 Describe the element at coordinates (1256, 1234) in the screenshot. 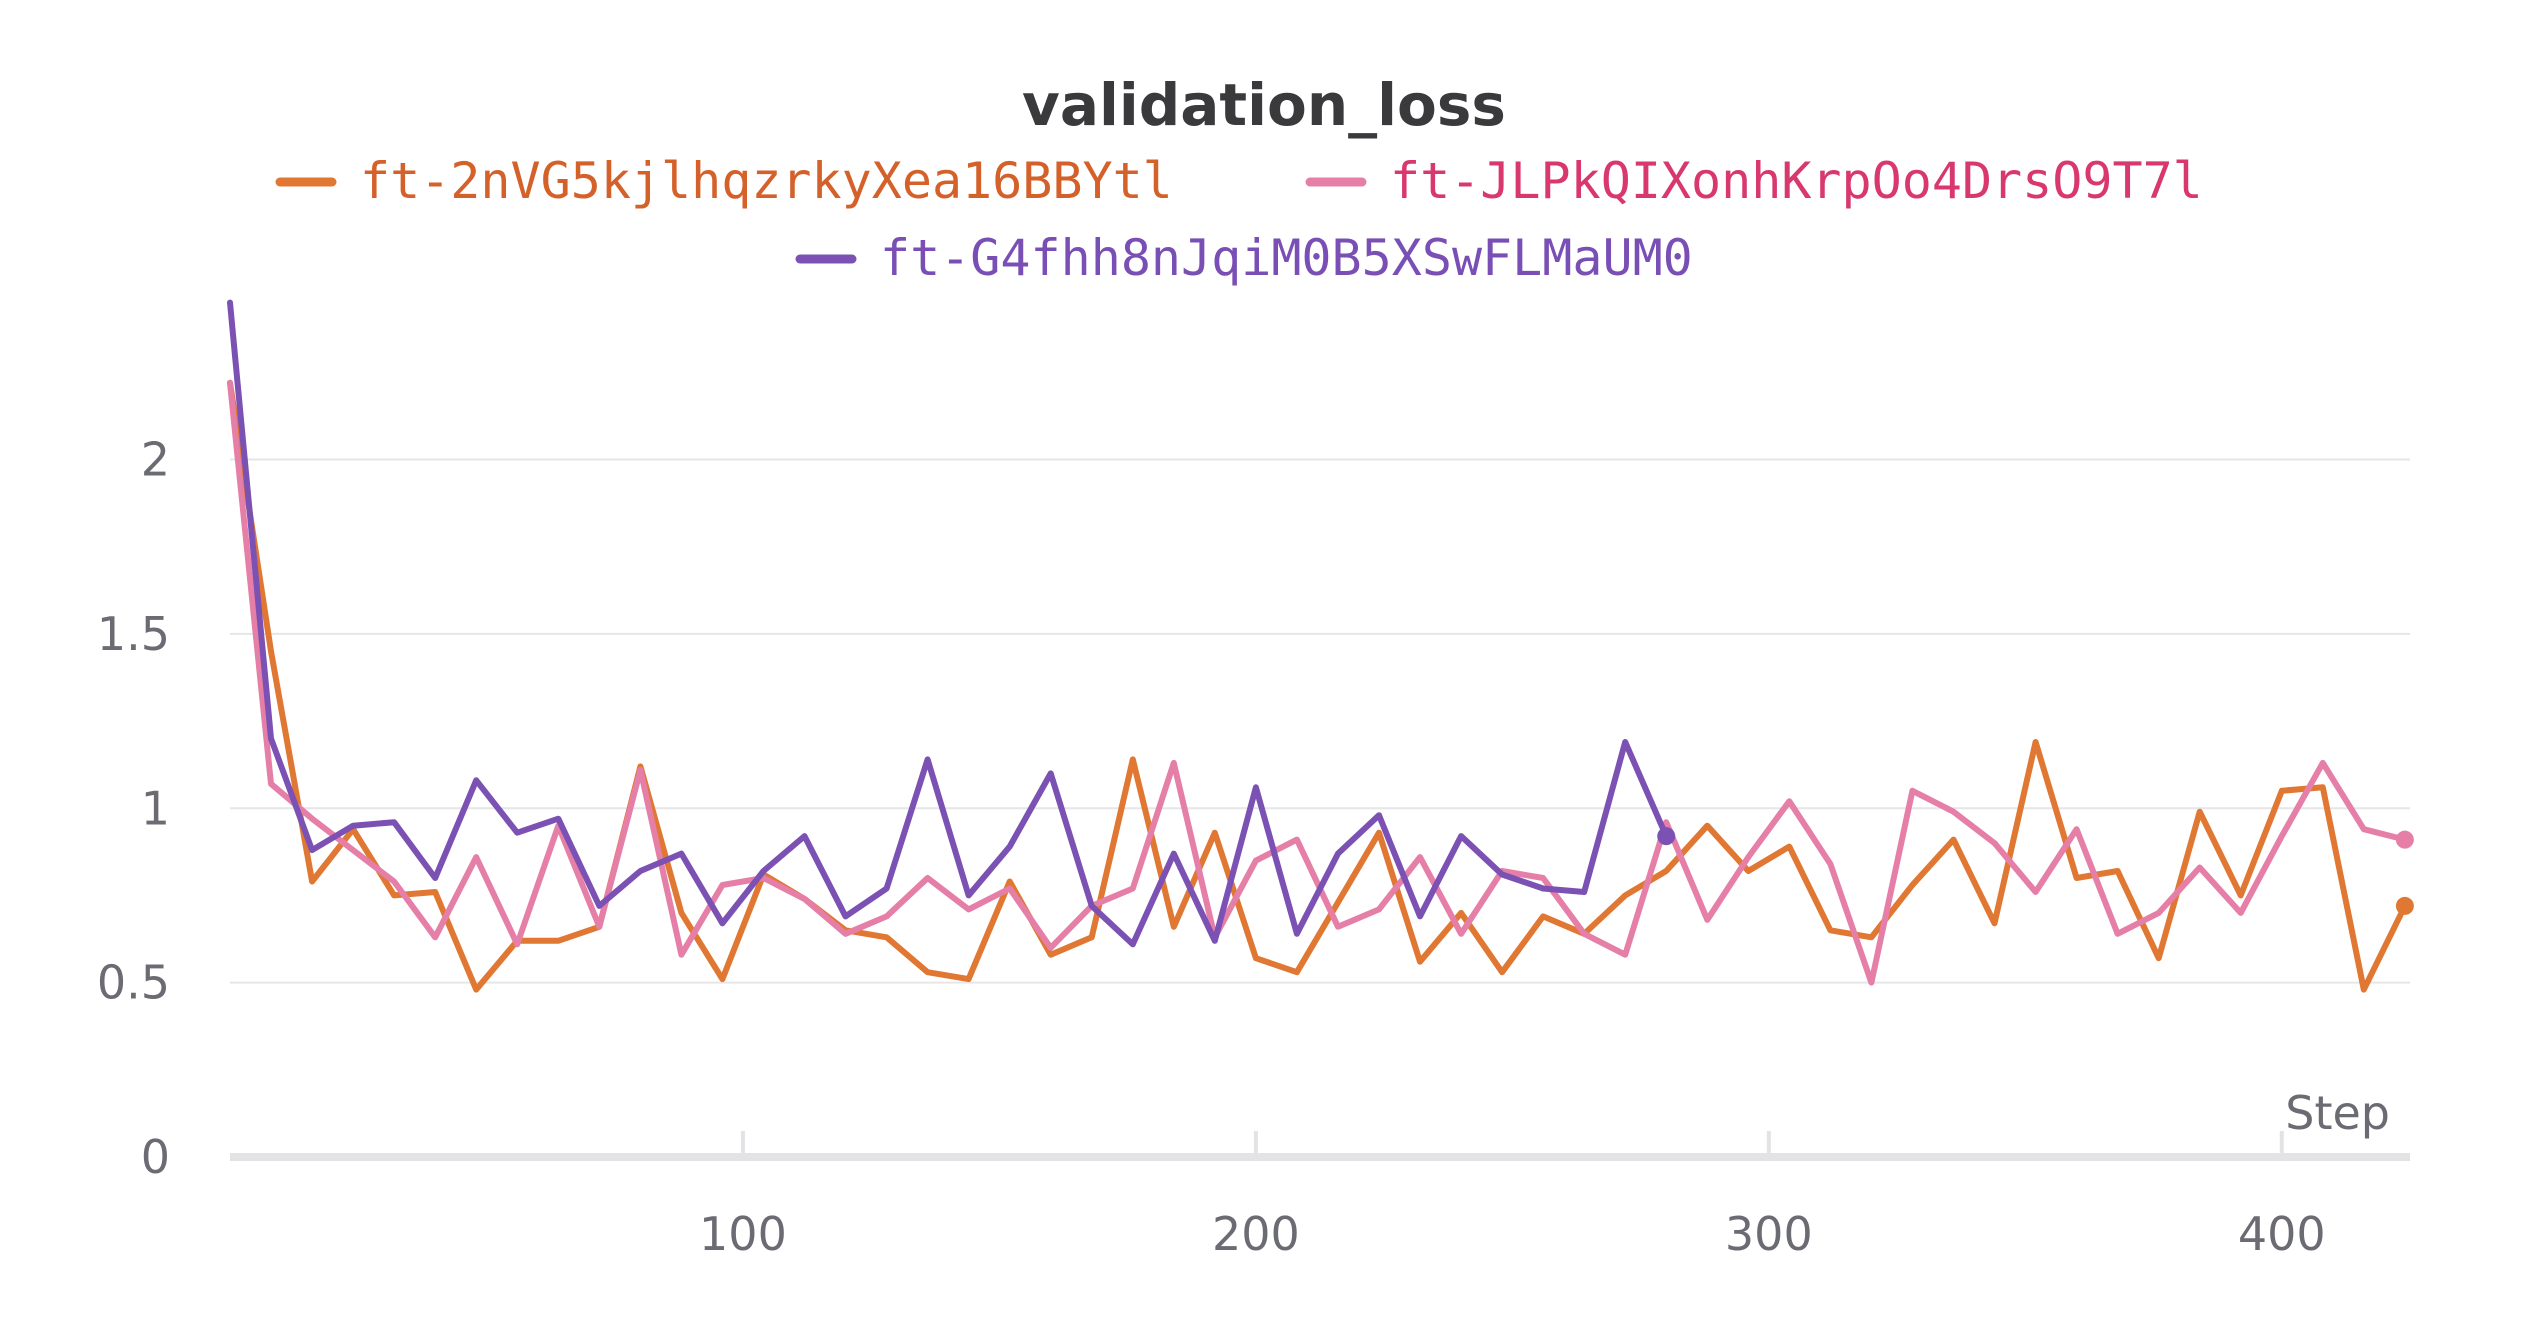

I see `x-tick-label: 200` at that location.